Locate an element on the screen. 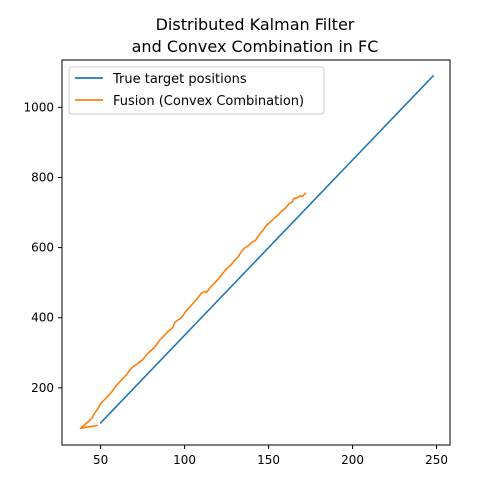 This screenshot has width=500, height=500. legend-label: True target positions is located at coordinates (179, 79).